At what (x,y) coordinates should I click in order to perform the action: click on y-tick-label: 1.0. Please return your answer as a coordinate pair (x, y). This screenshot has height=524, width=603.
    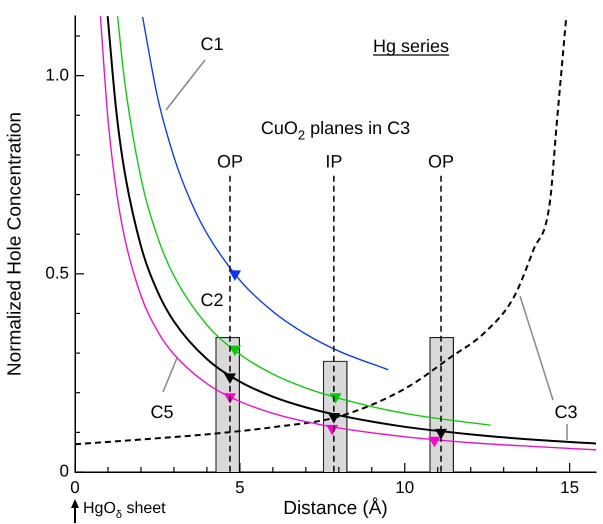
    Looking at the image, I should click on (57, 74).